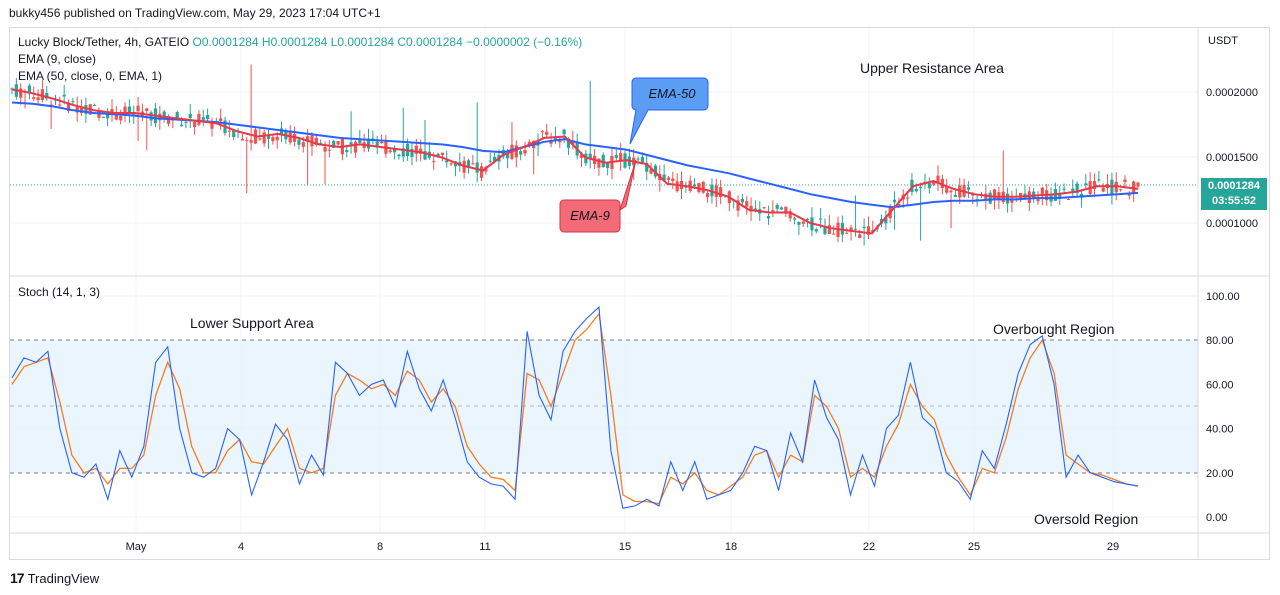  Describe the element at coordinates (1220, 341) in the screenshot. I see `stoch-tick-label: 80.00` at that location.